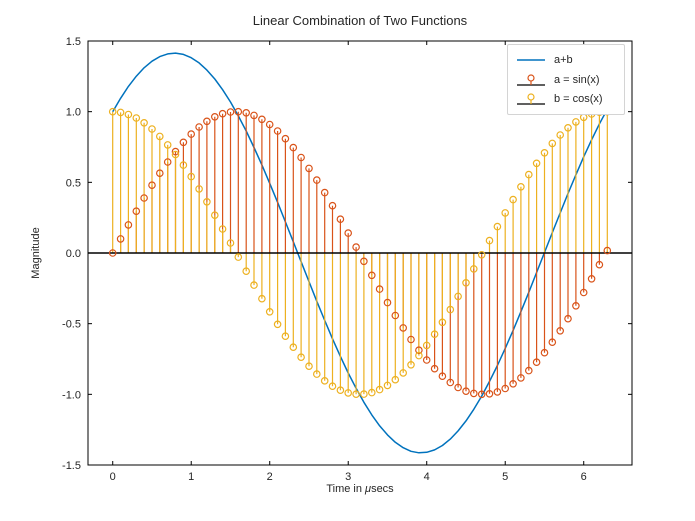 The image size is (695, 521). What do you see at coordinates (505, 477) in the screenshot?
I see `x-tick-label: 5` at bounding box center [505, 477].